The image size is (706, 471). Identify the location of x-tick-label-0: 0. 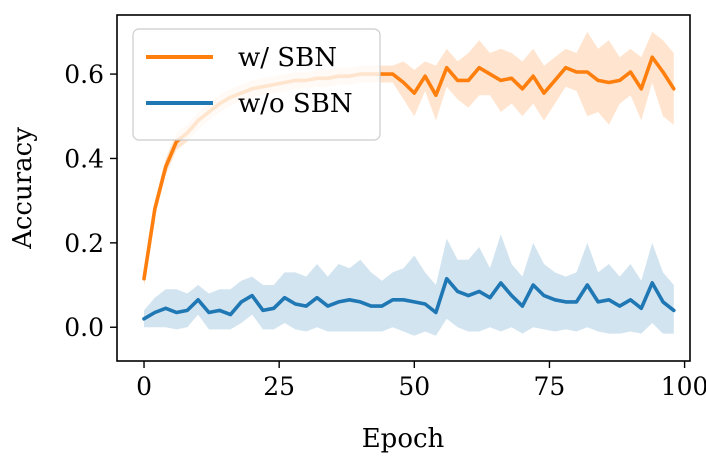
(144, 386).